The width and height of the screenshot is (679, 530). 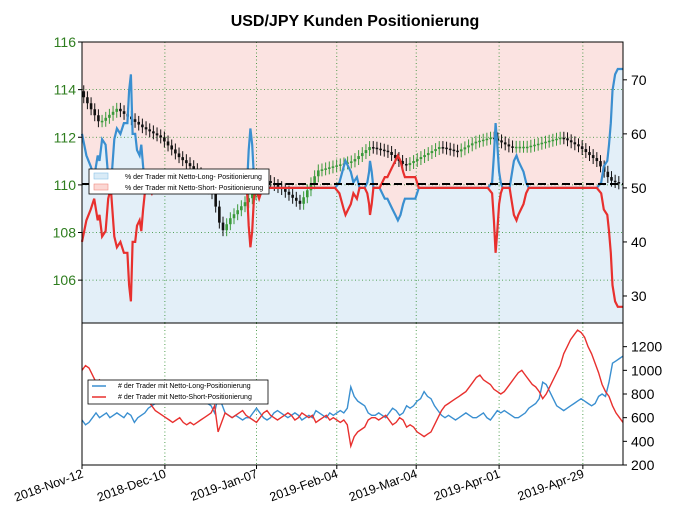 What do you see at coordinates (355, 21) in the screenshot?
I see `chart-title: USD/JPY Kunden Positionierung` at bounding box center [355, 21].